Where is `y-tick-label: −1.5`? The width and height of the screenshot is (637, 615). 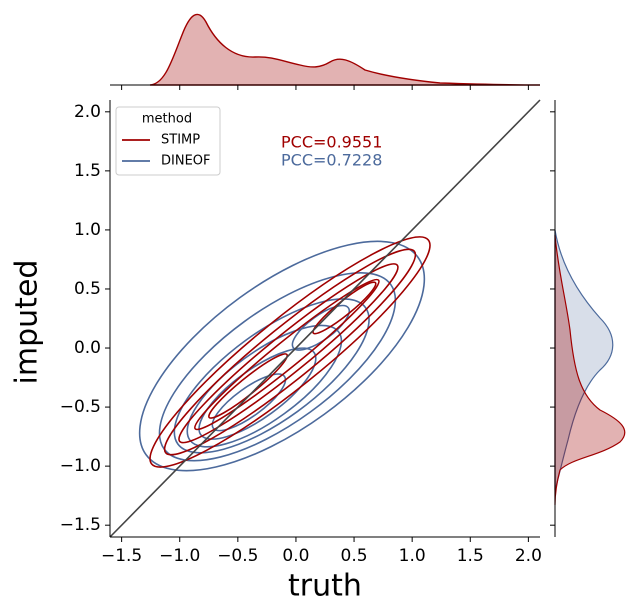 y-tick-label: −1.5 is located at coordinates (80, 525).